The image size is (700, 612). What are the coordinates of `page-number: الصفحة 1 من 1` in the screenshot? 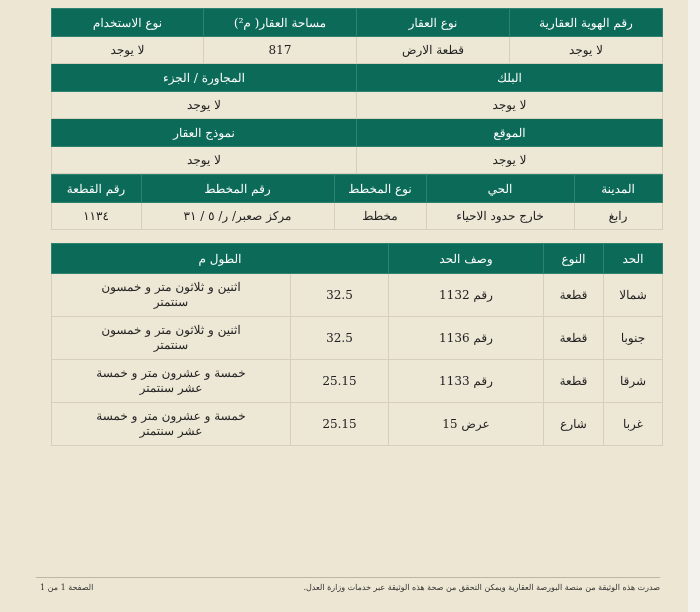 It's located at (67, 587).